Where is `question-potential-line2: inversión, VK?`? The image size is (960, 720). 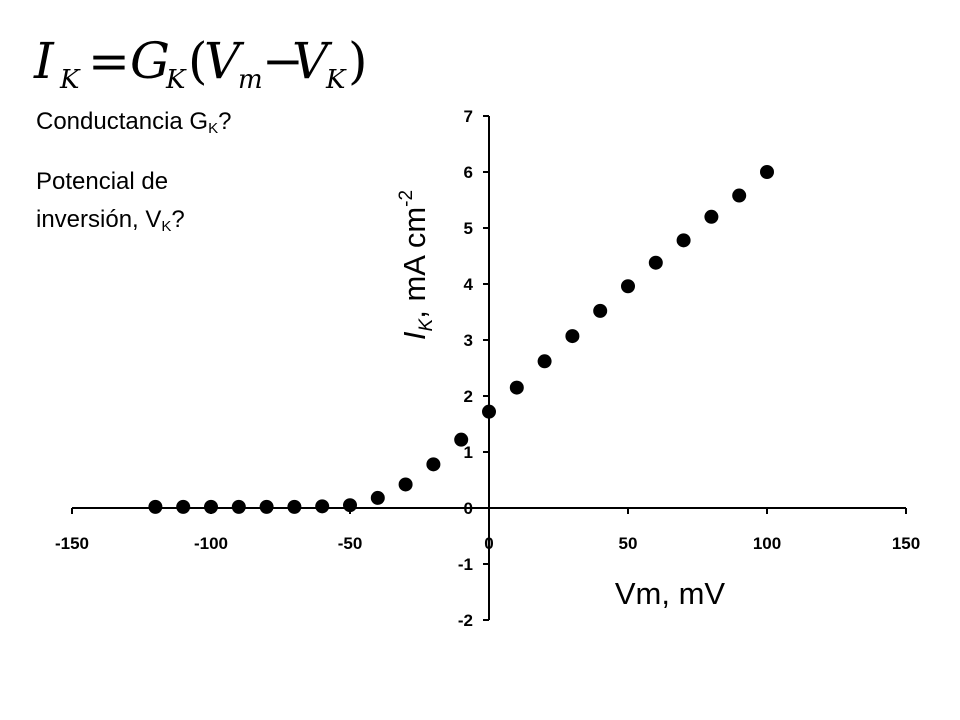
question-potential-line2: inversión, VK? is located at coordinates (110, 220).